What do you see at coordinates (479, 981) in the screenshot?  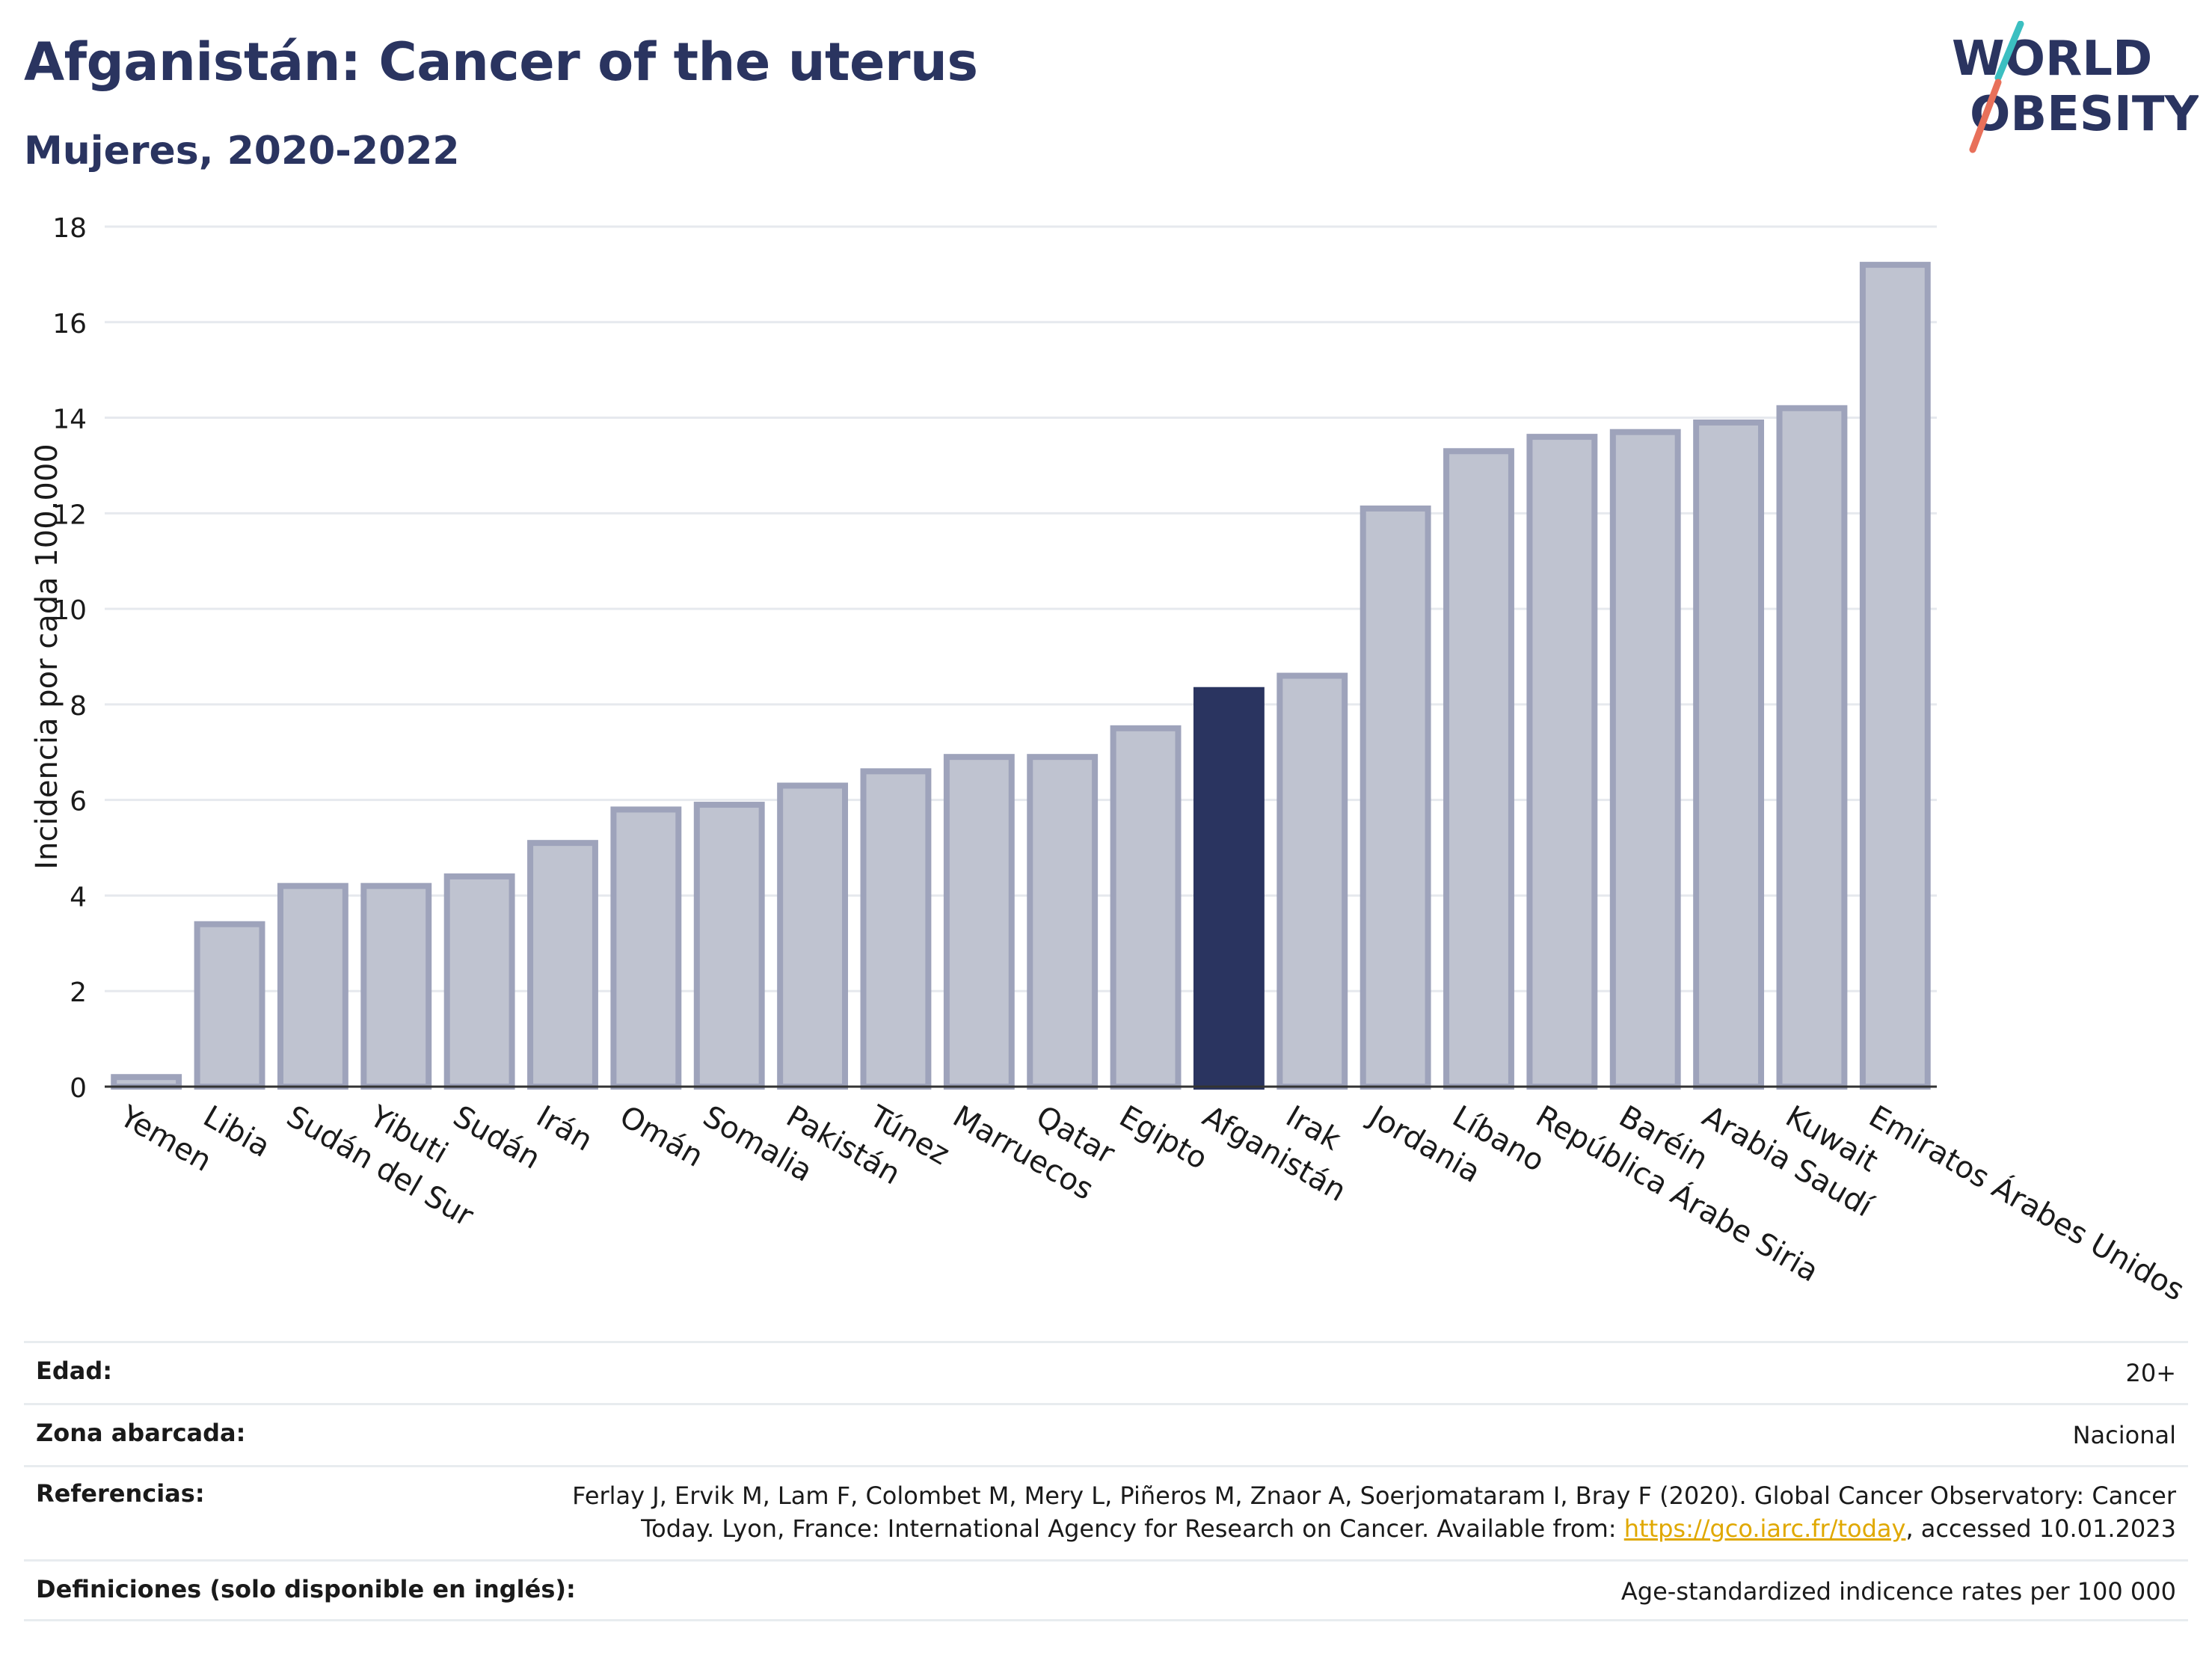 I see `bar-sudan` at bounding box center [479, 981].